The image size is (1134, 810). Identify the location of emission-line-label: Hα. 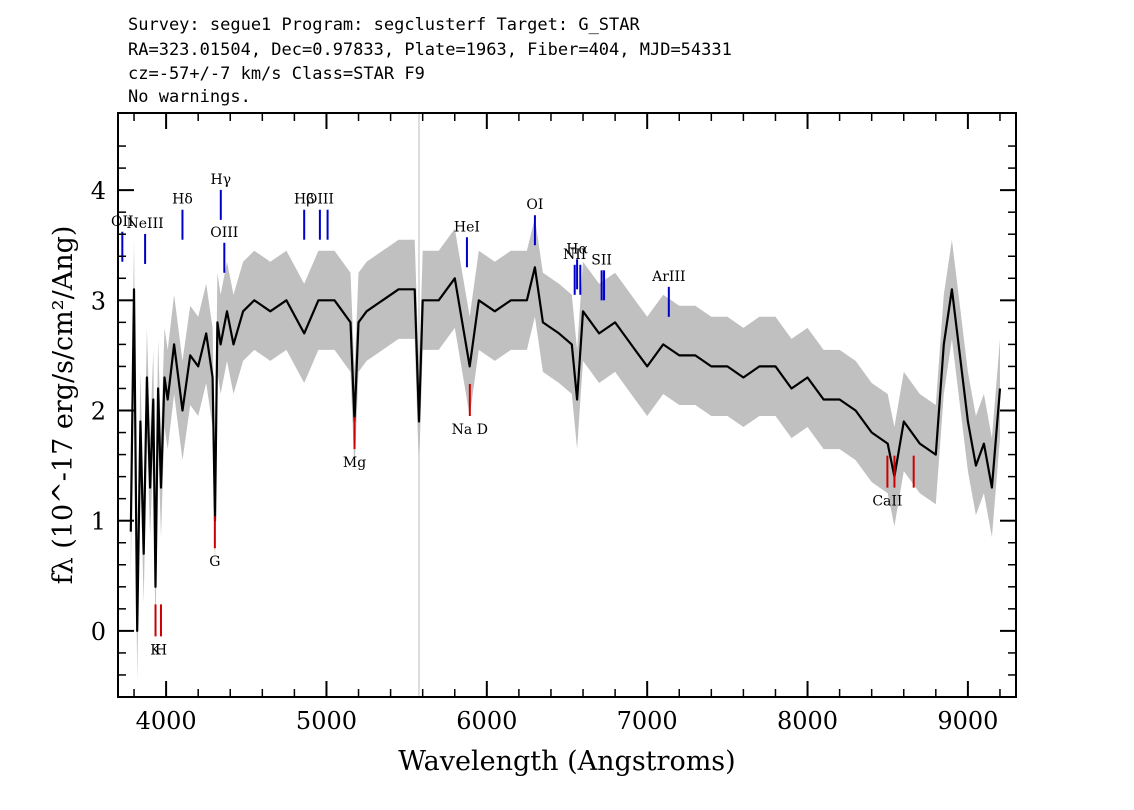
(577, 249).